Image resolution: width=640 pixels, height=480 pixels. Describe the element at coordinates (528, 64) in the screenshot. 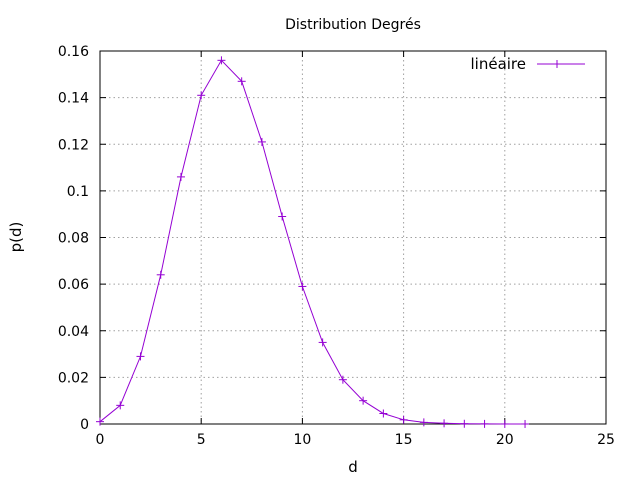

I see `legend: linéaire` at that location.